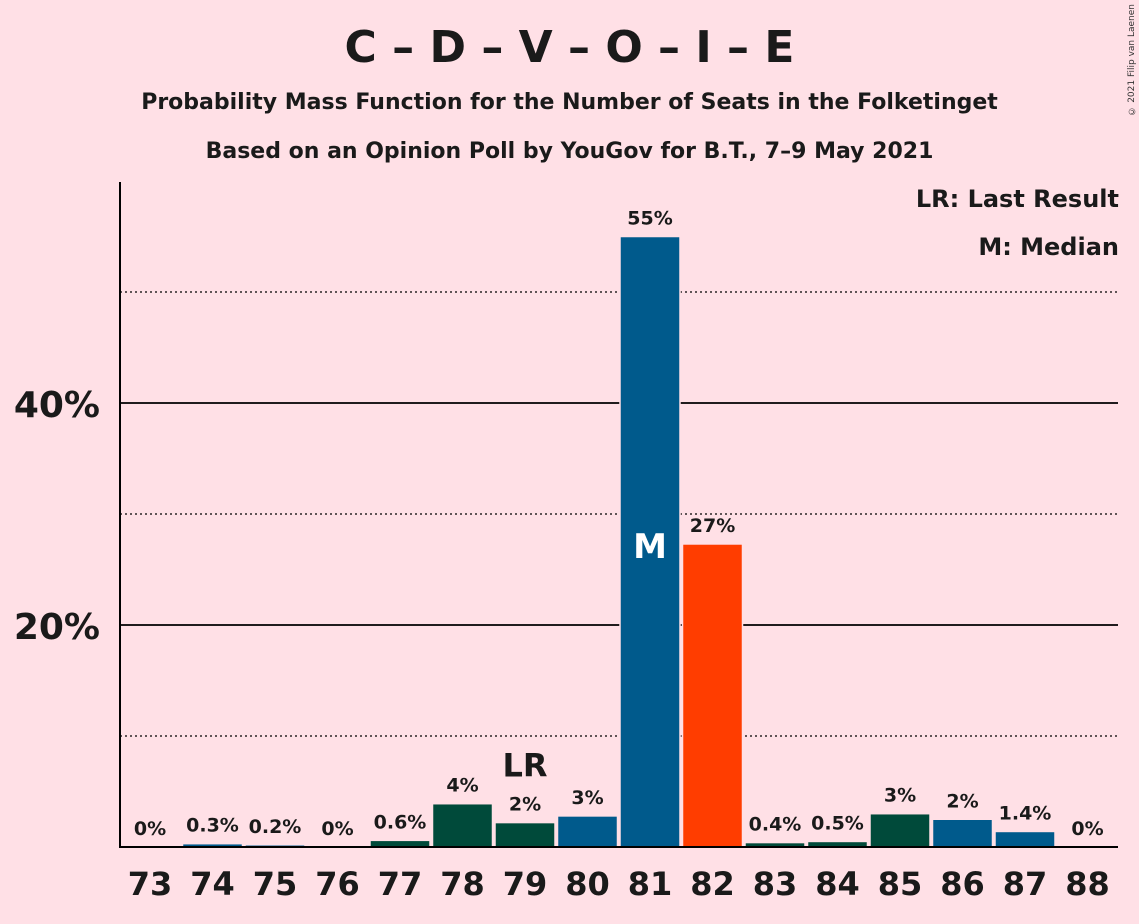  I want to click on x-tick-label: 74, so click(212, 884).